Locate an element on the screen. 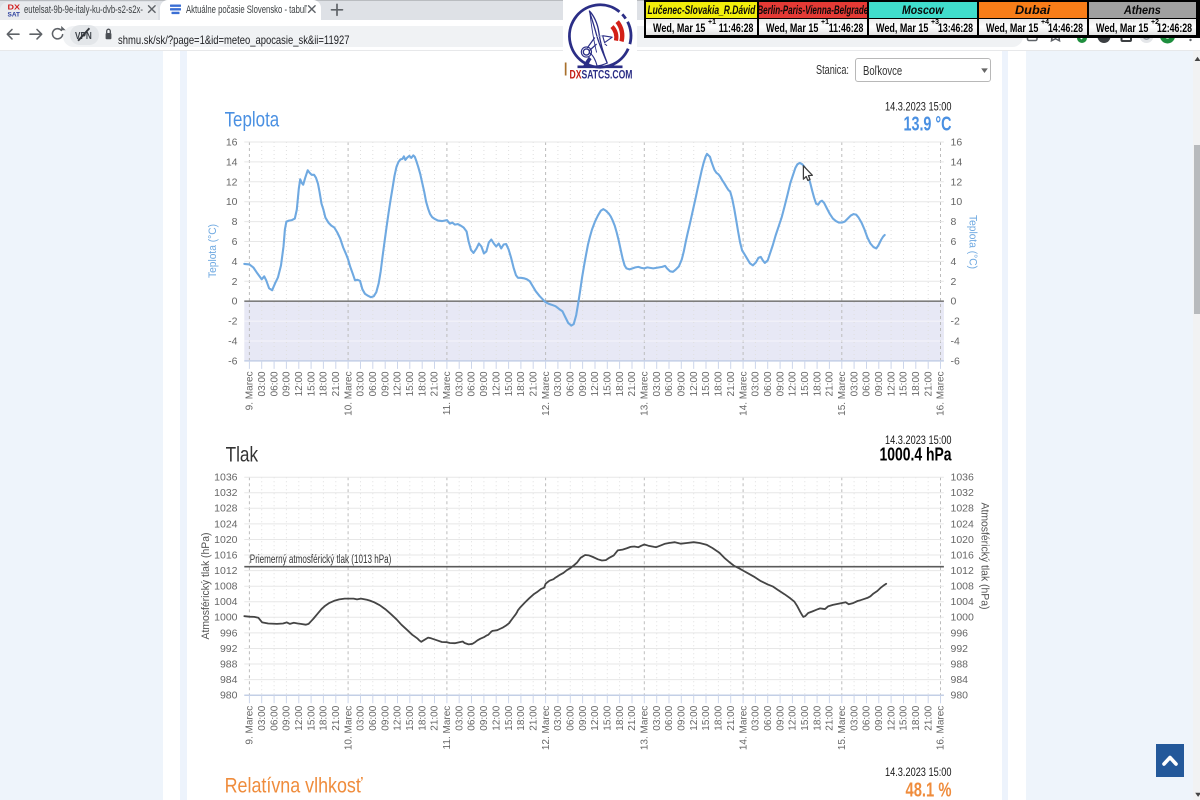 The image size is (1200, 800). svg-text: -4 is located at coordinates (955, 342).